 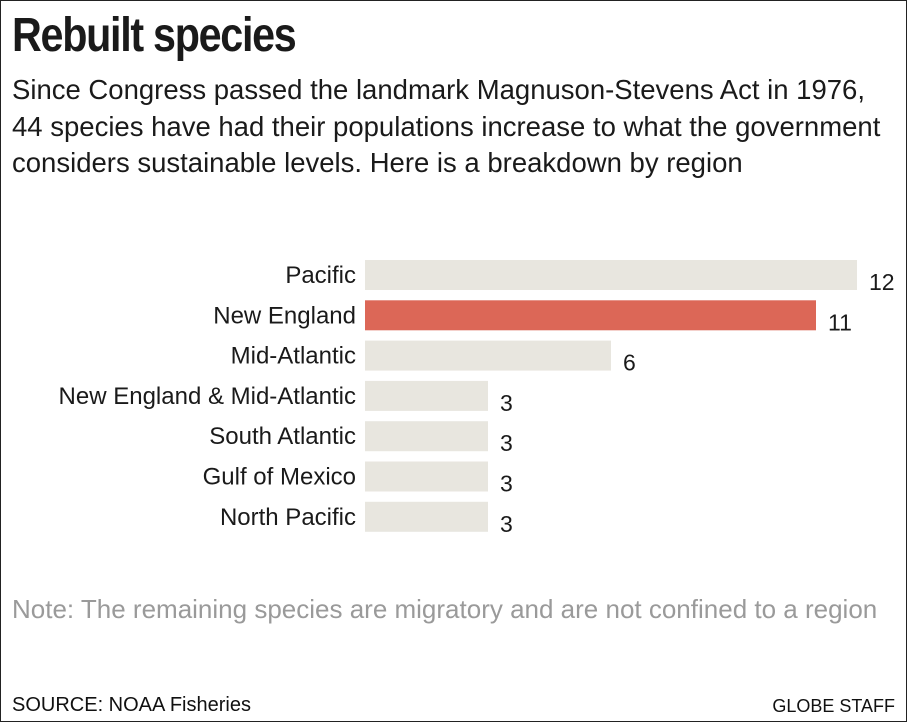 What do you see at coordinates (590, 315) in the screenshot?
I see `bar-new-england` at bounding box center [590, 315].